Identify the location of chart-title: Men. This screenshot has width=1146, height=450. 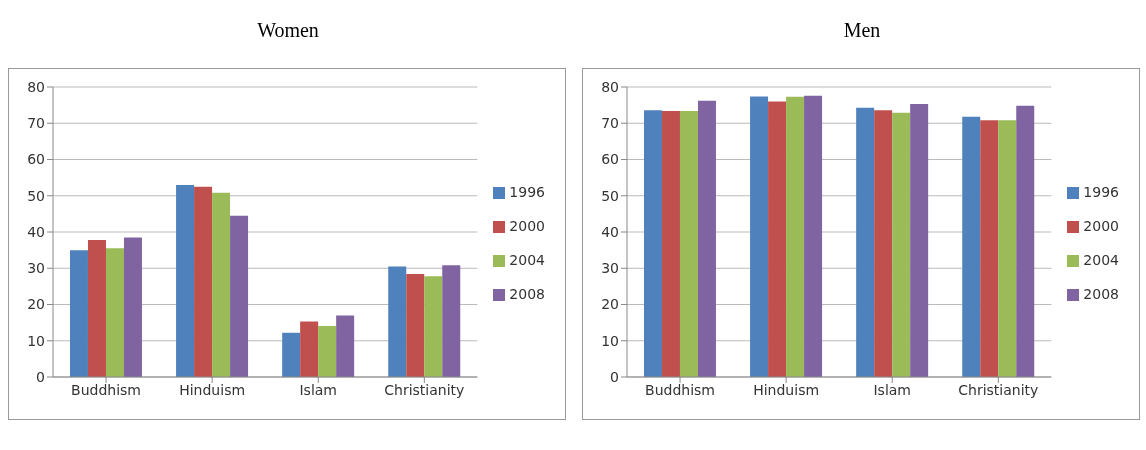
(862, 30).